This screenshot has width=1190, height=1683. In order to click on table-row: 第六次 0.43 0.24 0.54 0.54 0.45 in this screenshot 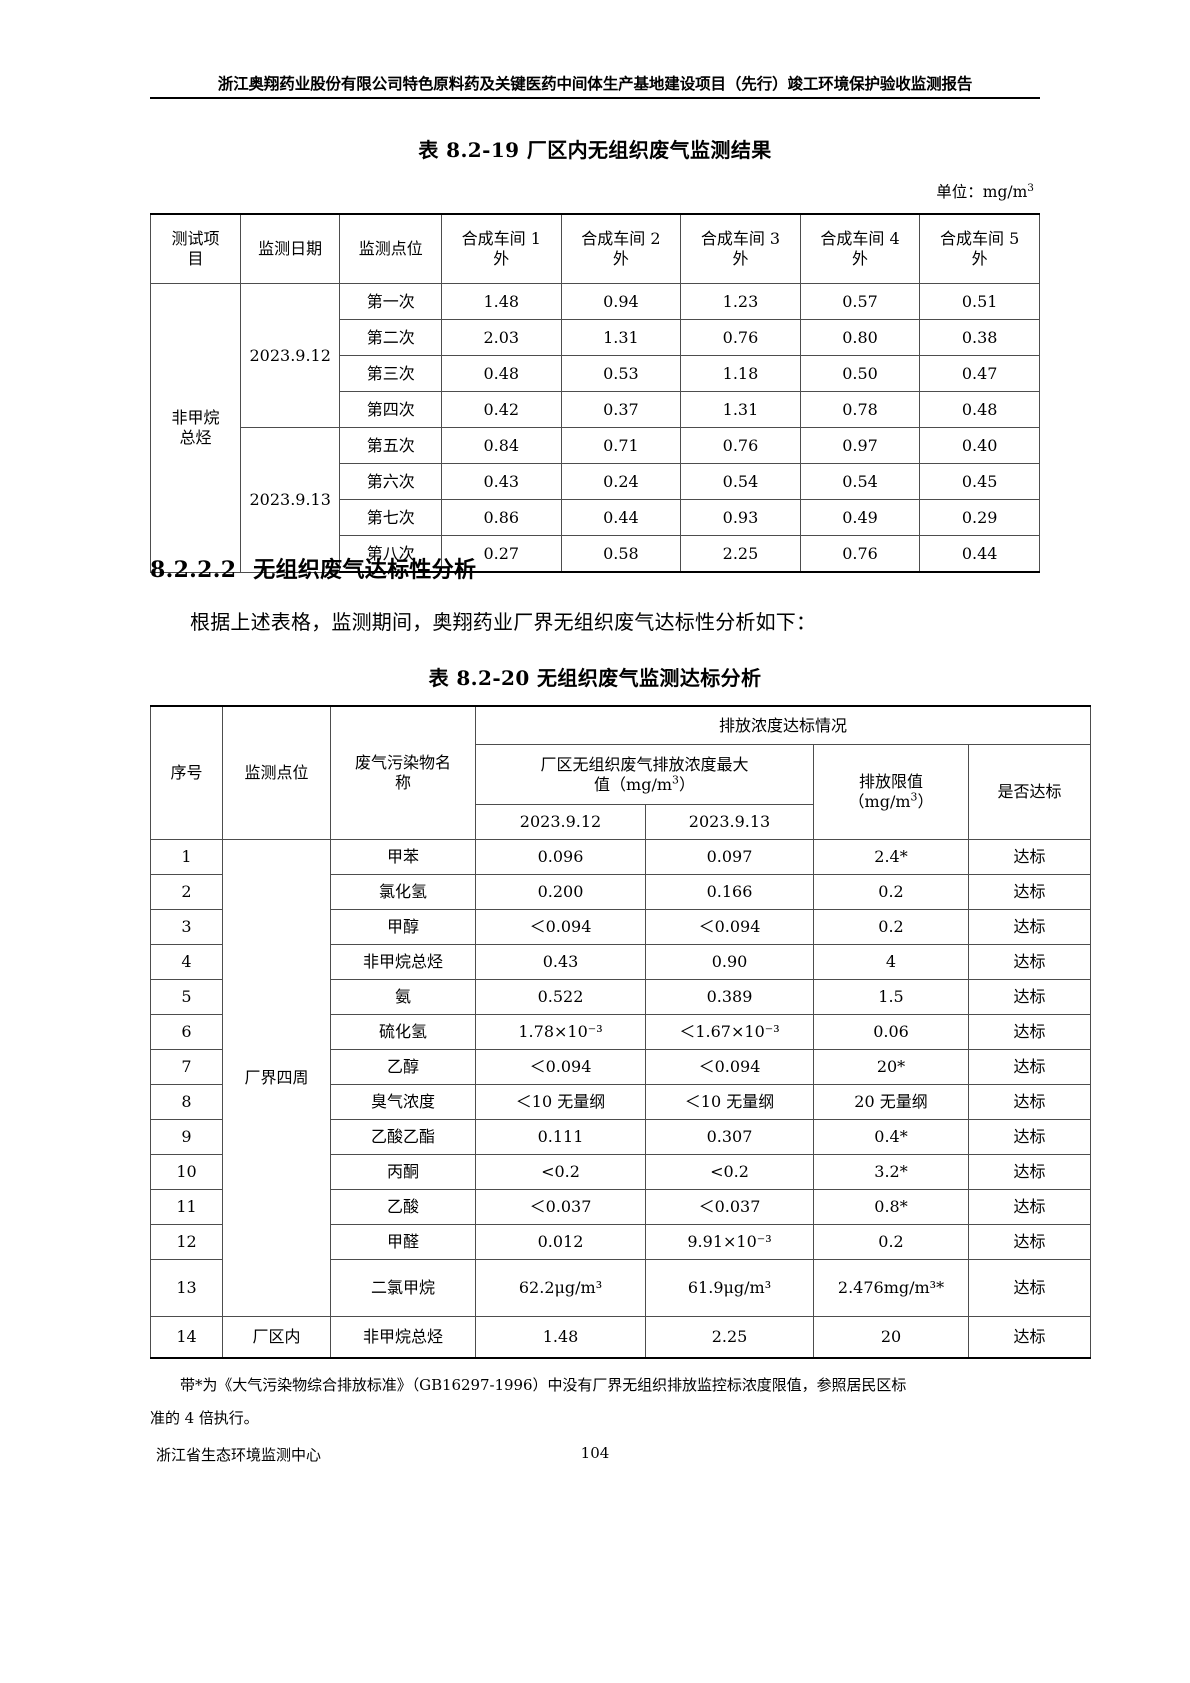, I will do `click(595, 481)`.